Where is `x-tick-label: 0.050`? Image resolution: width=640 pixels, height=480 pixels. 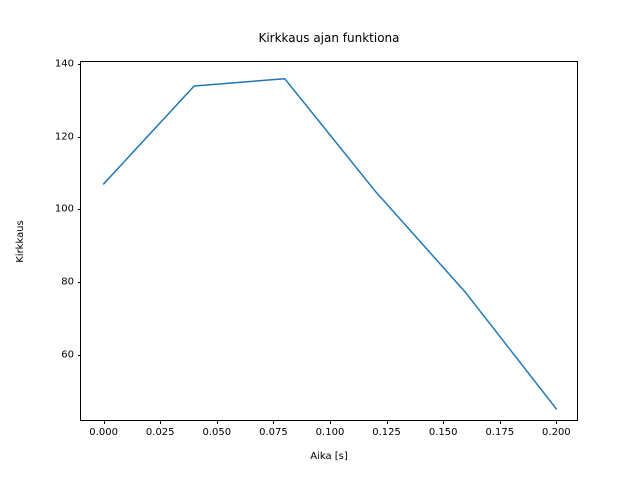
x-tick-label: 0.050 is located at coordinates (217, 432).